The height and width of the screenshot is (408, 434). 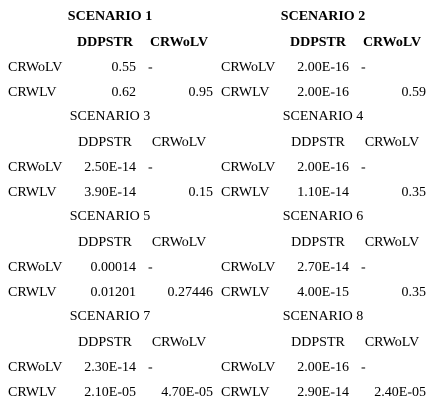 I want to click on cell-value: 2.10E-05, so click(x=110, y=392).